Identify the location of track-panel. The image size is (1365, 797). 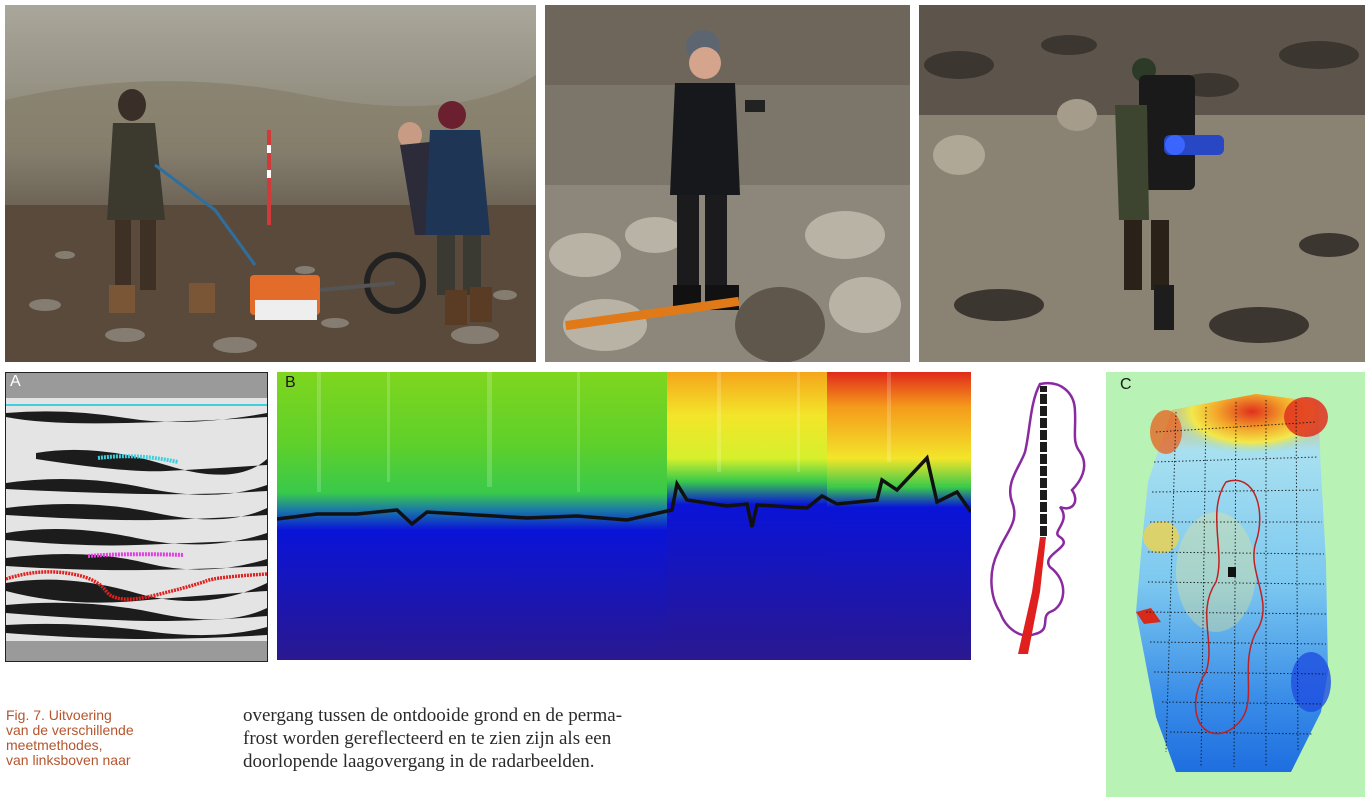
(1039, 516).